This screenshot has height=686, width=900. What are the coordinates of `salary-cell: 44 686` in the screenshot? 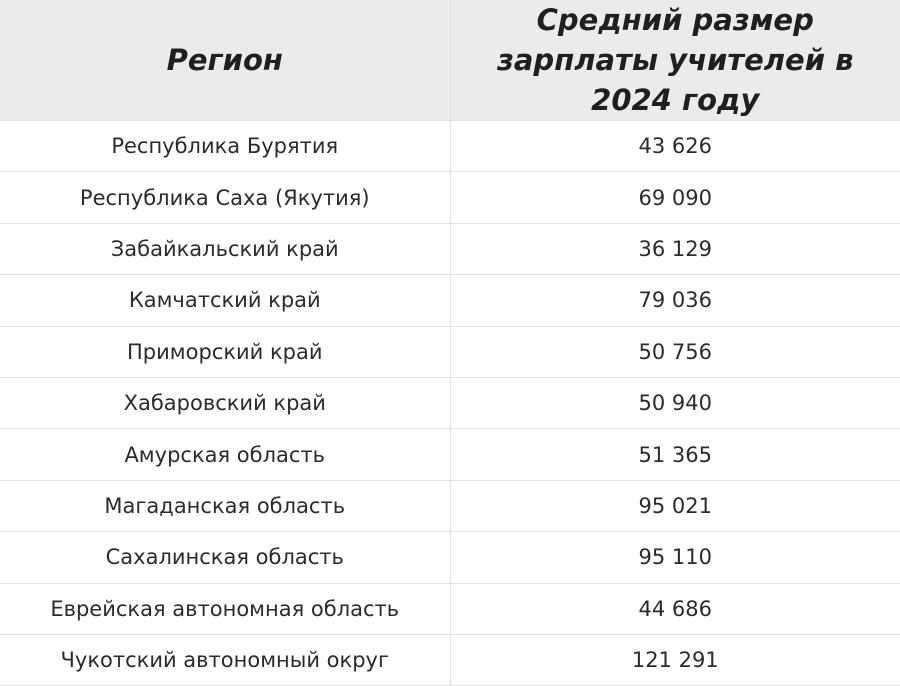 It's located at (674, 608).